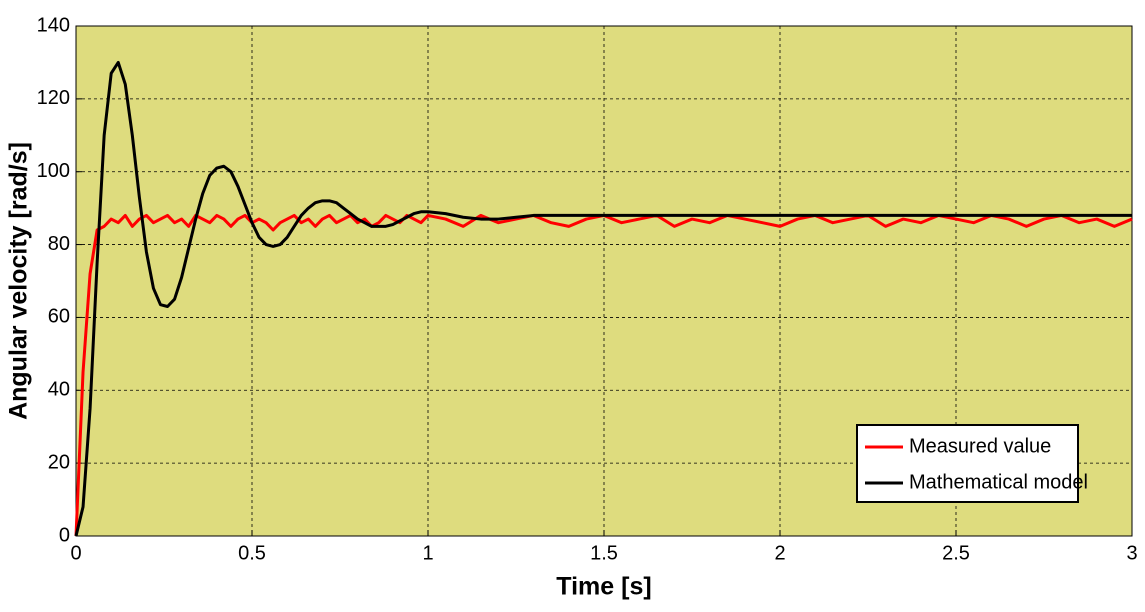  Describe the element at coordinates (427, 553) in the screenshot. I see `x-tick-label: 1` at that location.